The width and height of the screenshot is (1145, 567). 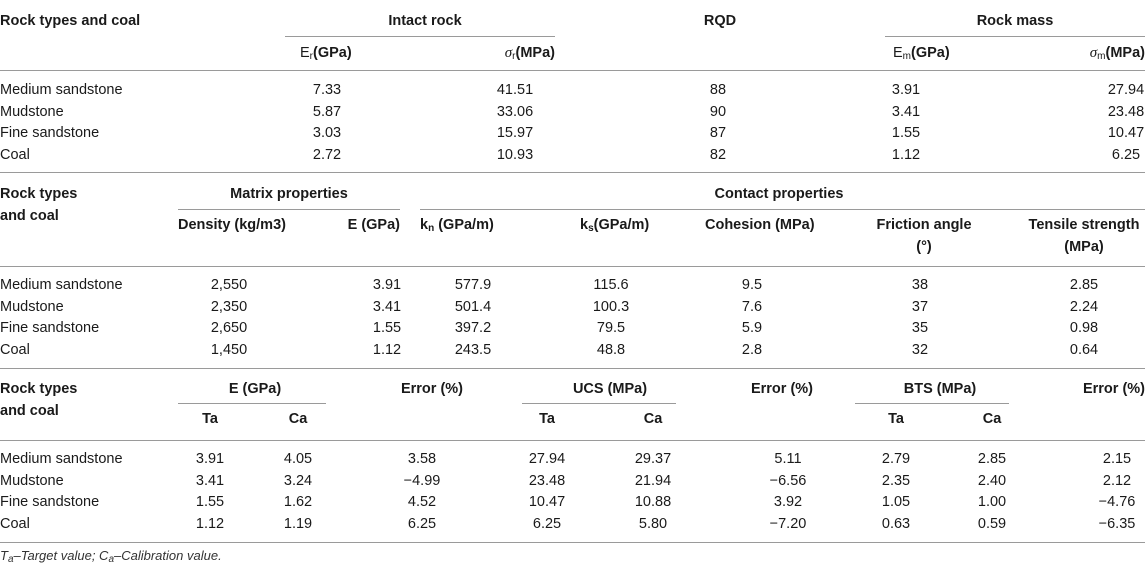 I want to click on cell-b_err: −6.35, so click(x=1117, y=523).